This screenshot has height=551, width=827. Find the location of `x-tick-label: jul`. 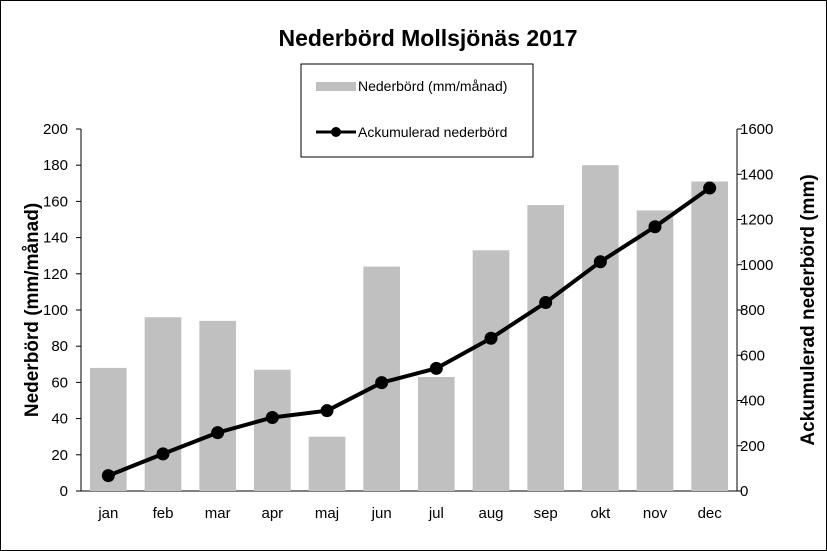

x-tick-label: jul is located at coordinates (436, 513).